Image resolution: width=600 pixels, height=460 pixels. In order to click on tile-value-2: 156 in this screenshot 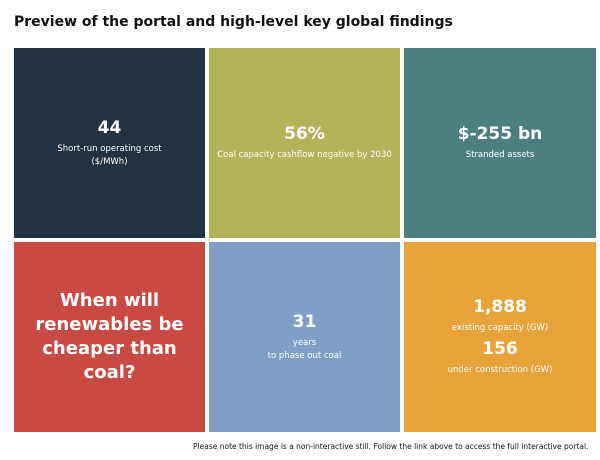, I will do `click(500, 349)`.